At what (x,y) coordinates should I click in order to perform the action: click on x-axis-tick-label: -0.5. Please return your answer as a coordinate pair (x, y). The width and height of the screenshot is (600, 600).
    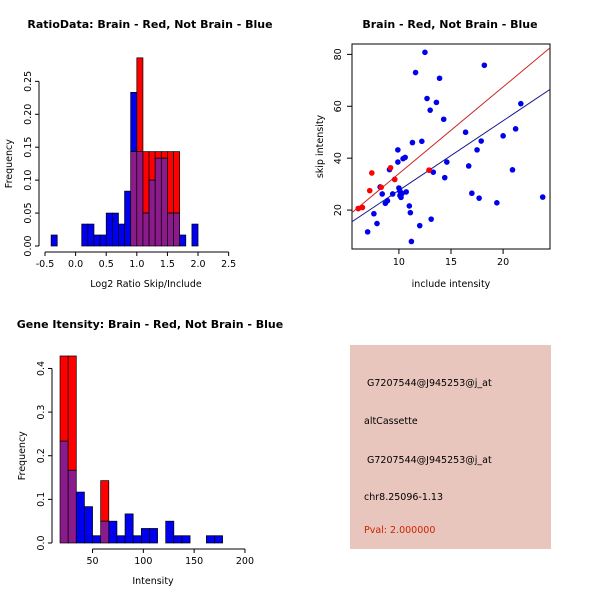
    Looking at the image, I should click on (45, 264).